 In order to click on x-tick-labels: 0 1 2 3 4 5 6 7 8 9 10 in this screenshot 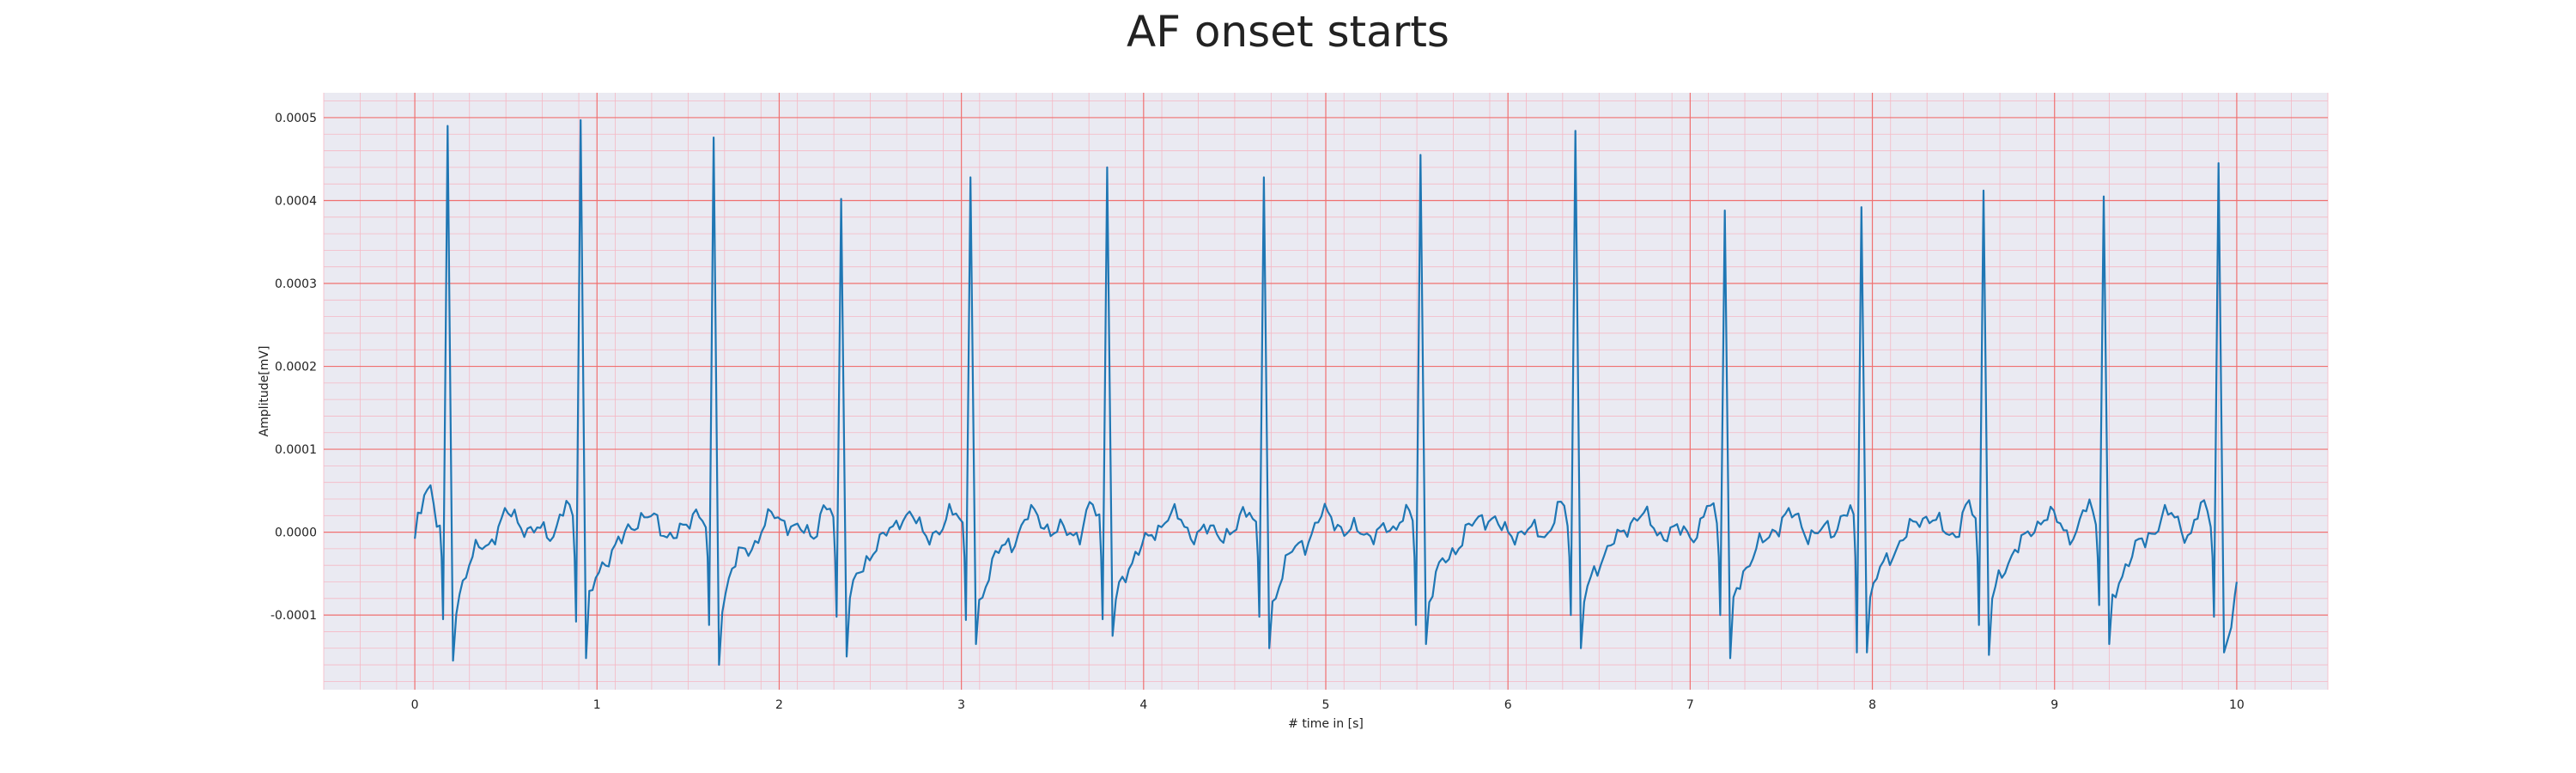, I will do `click(1328, 705)`.